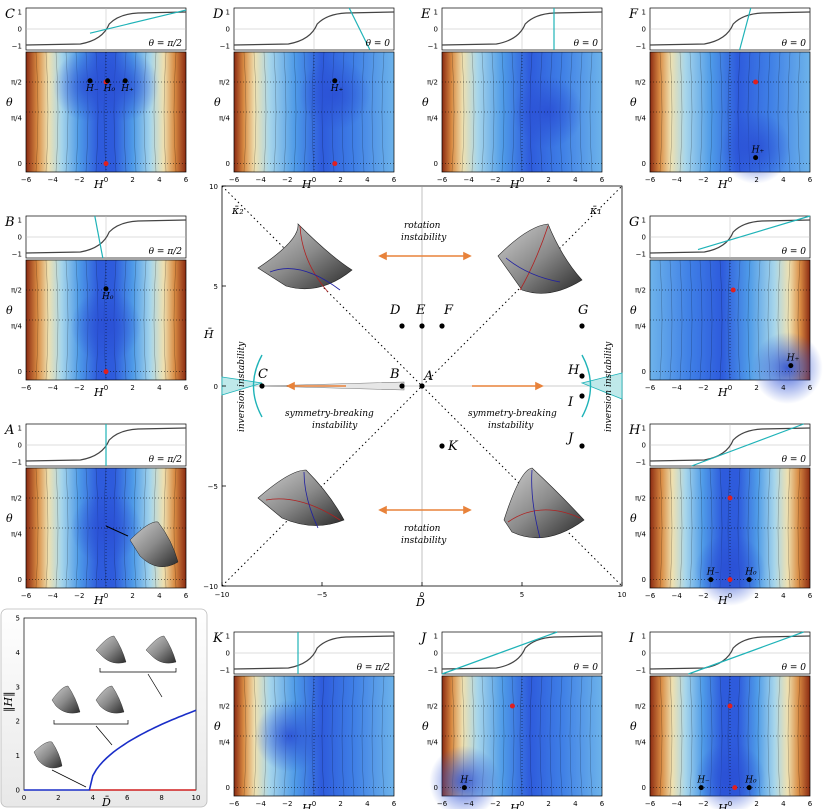 This screenshot has height=809, width=830. I want to click on phase-point-A, so click(422, 386).